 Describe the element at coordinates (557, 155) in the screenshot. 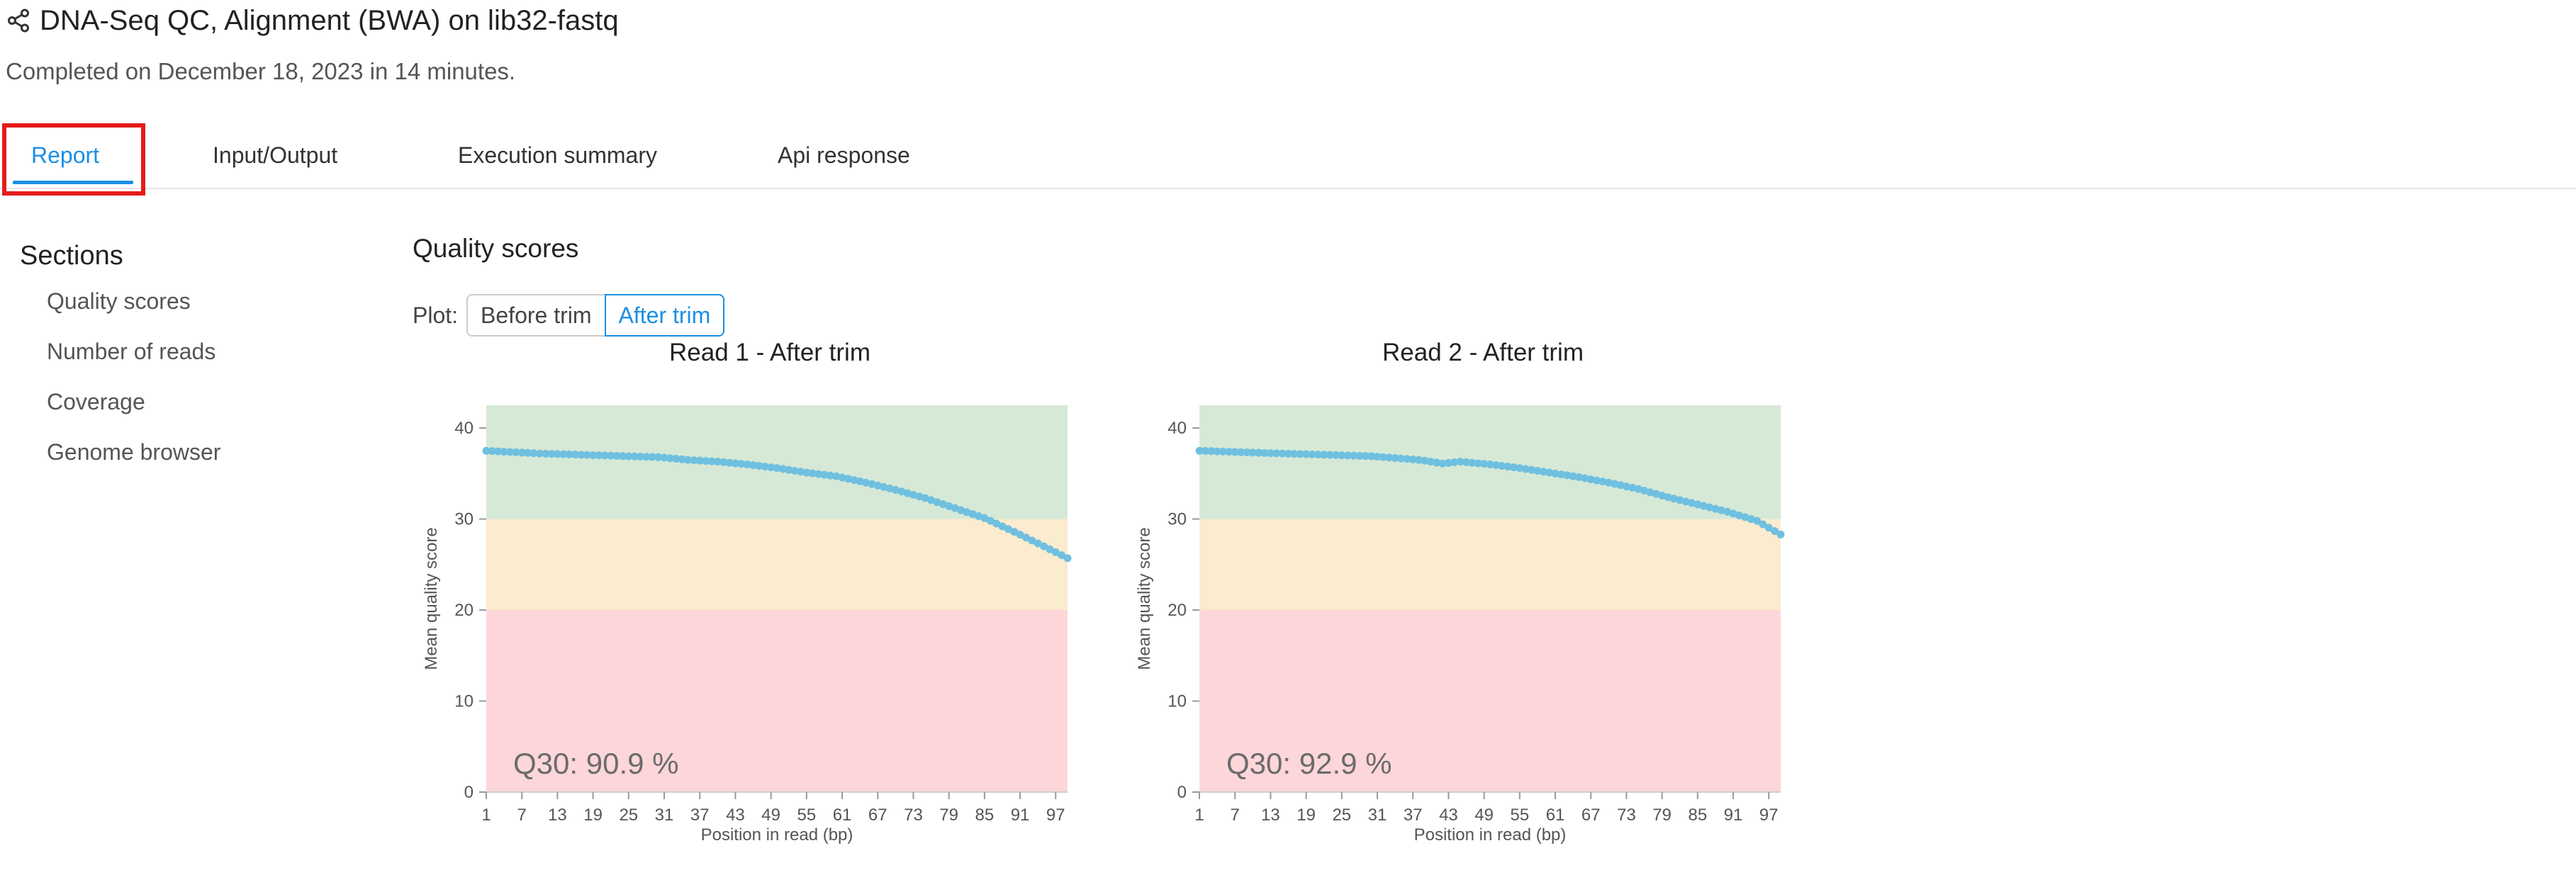

I see `tab-execution-summary: Execution summary` at that location.